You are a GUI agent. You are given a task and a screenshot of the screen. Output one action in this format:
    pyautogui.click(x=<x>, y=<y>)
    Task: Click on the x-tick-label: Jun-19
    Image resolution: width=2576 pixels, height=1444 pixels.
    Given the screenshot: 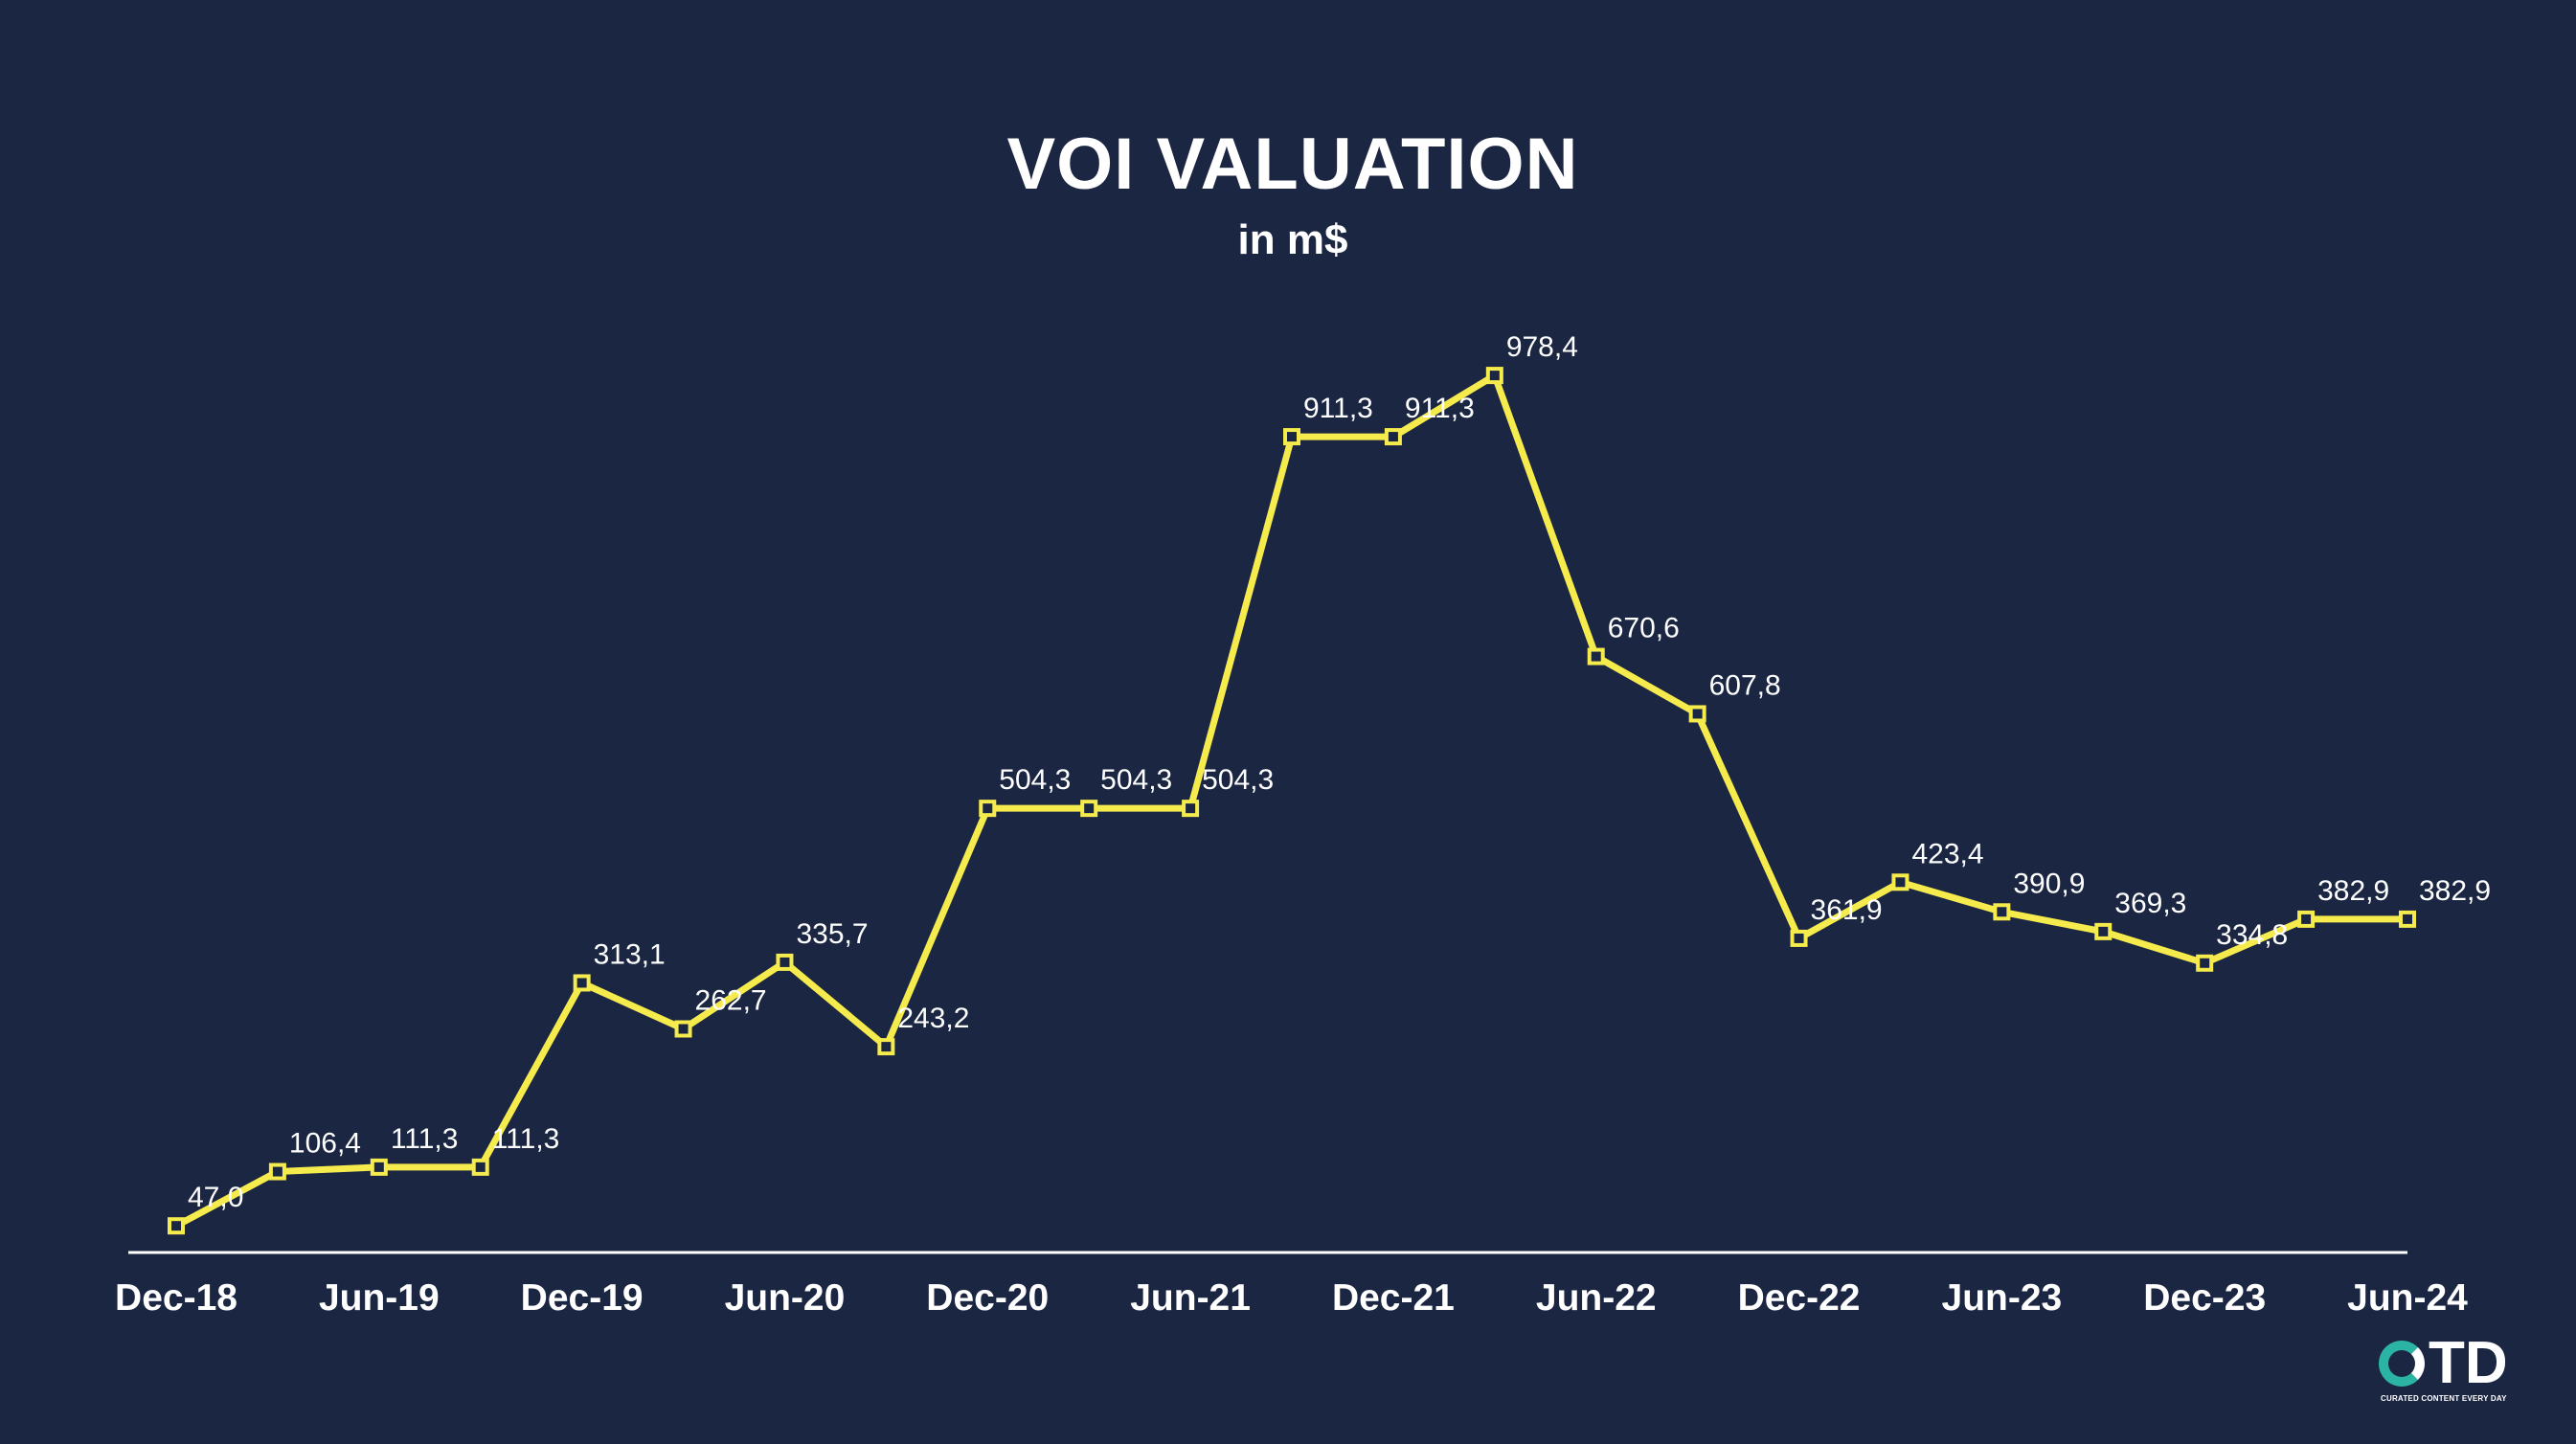 What is the action you would take?
    pyautogui.click(x=379, y=1298)
    